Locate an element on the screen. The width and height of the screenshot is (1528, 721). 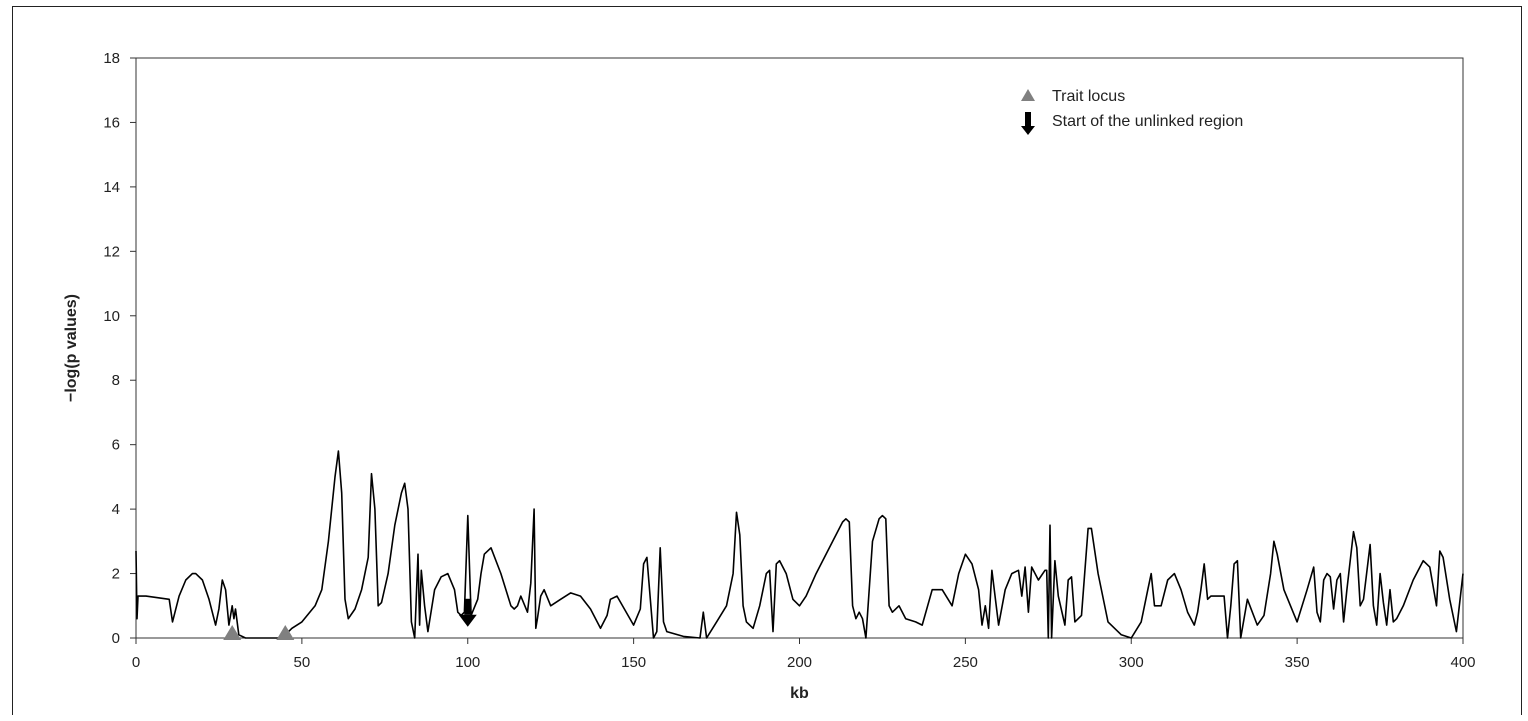
y-axis: 0 2 4 6 8 10 12 14 16 18 is located at coordinates (119, 348).